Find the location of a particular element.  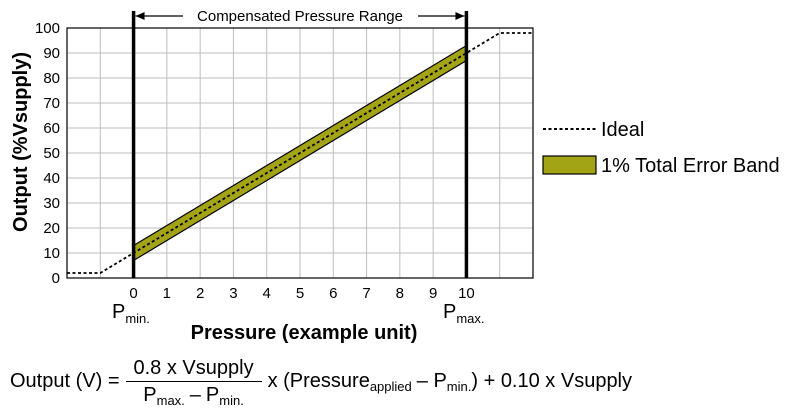

p-min-label: Pmin. is located at coordinates (131, 313).